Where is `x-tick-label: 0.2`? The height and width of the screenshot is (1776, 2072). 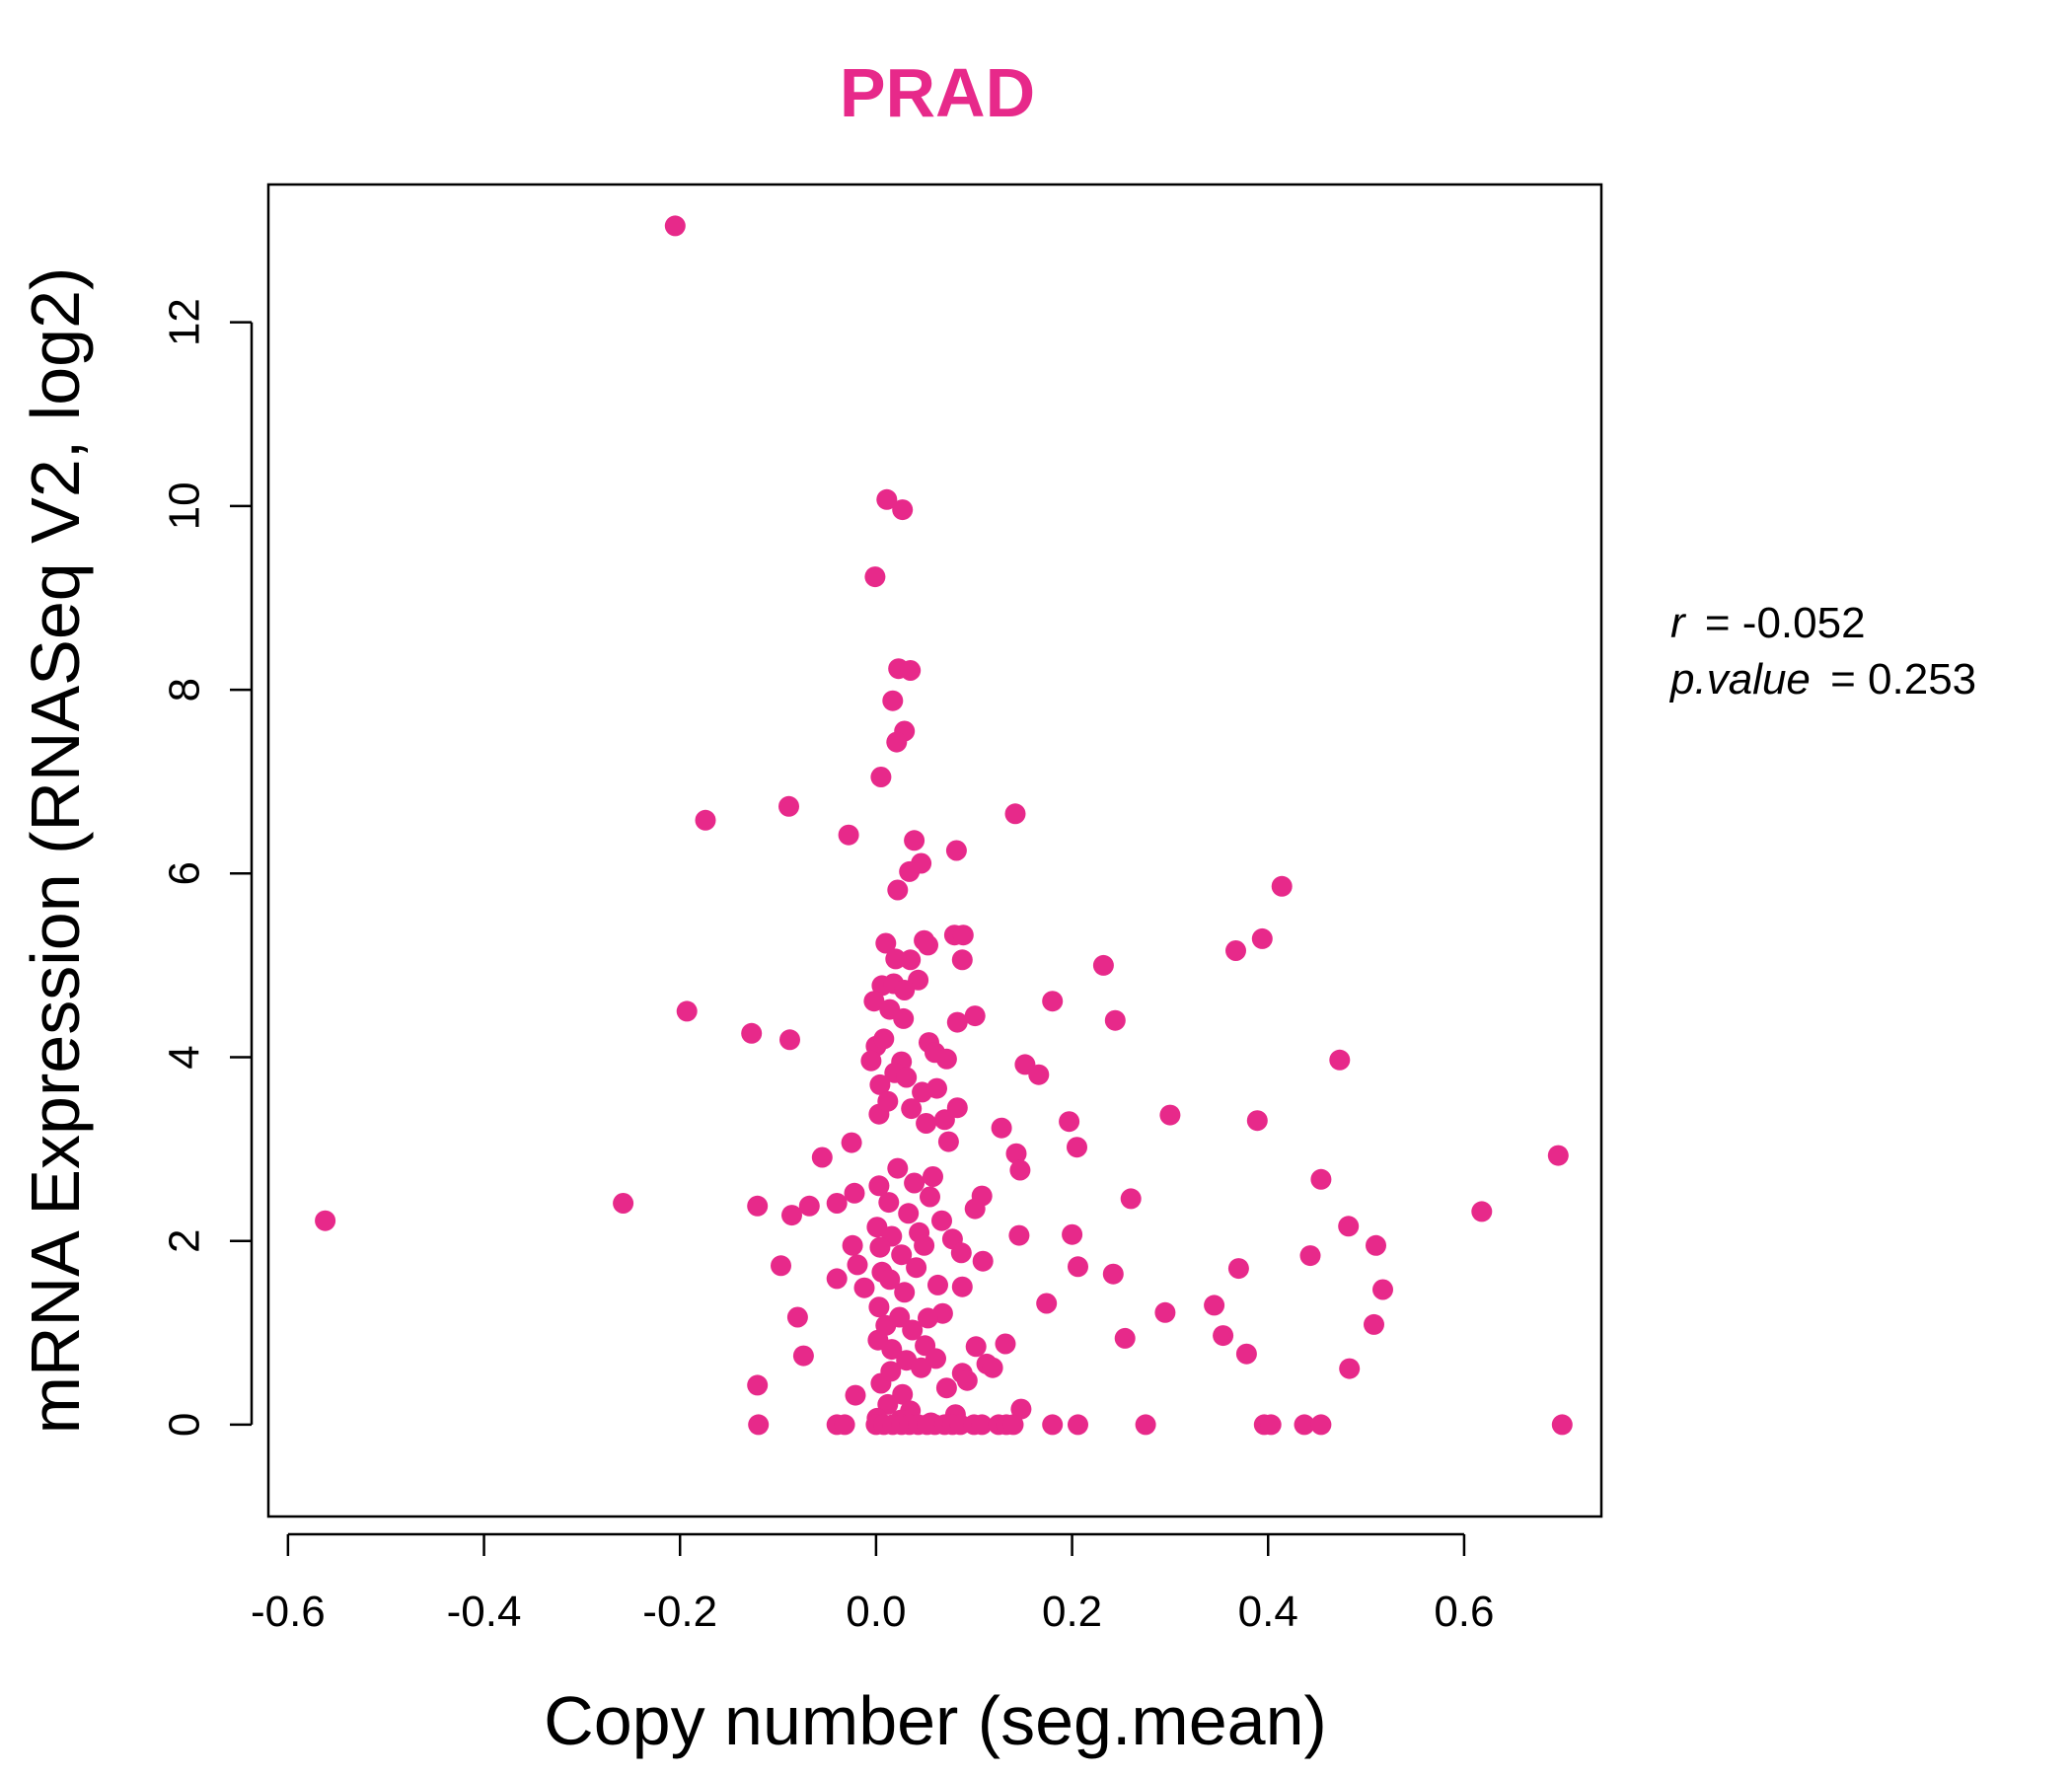
x-tick-label: 0.2 is located at coordinates (1072, 1612).